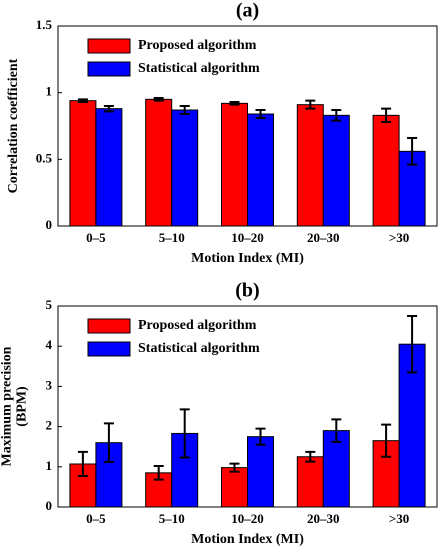  Describe the element at coordinates (49, 384) in the screenshot. I see `y-tick-label: 3` at that location.